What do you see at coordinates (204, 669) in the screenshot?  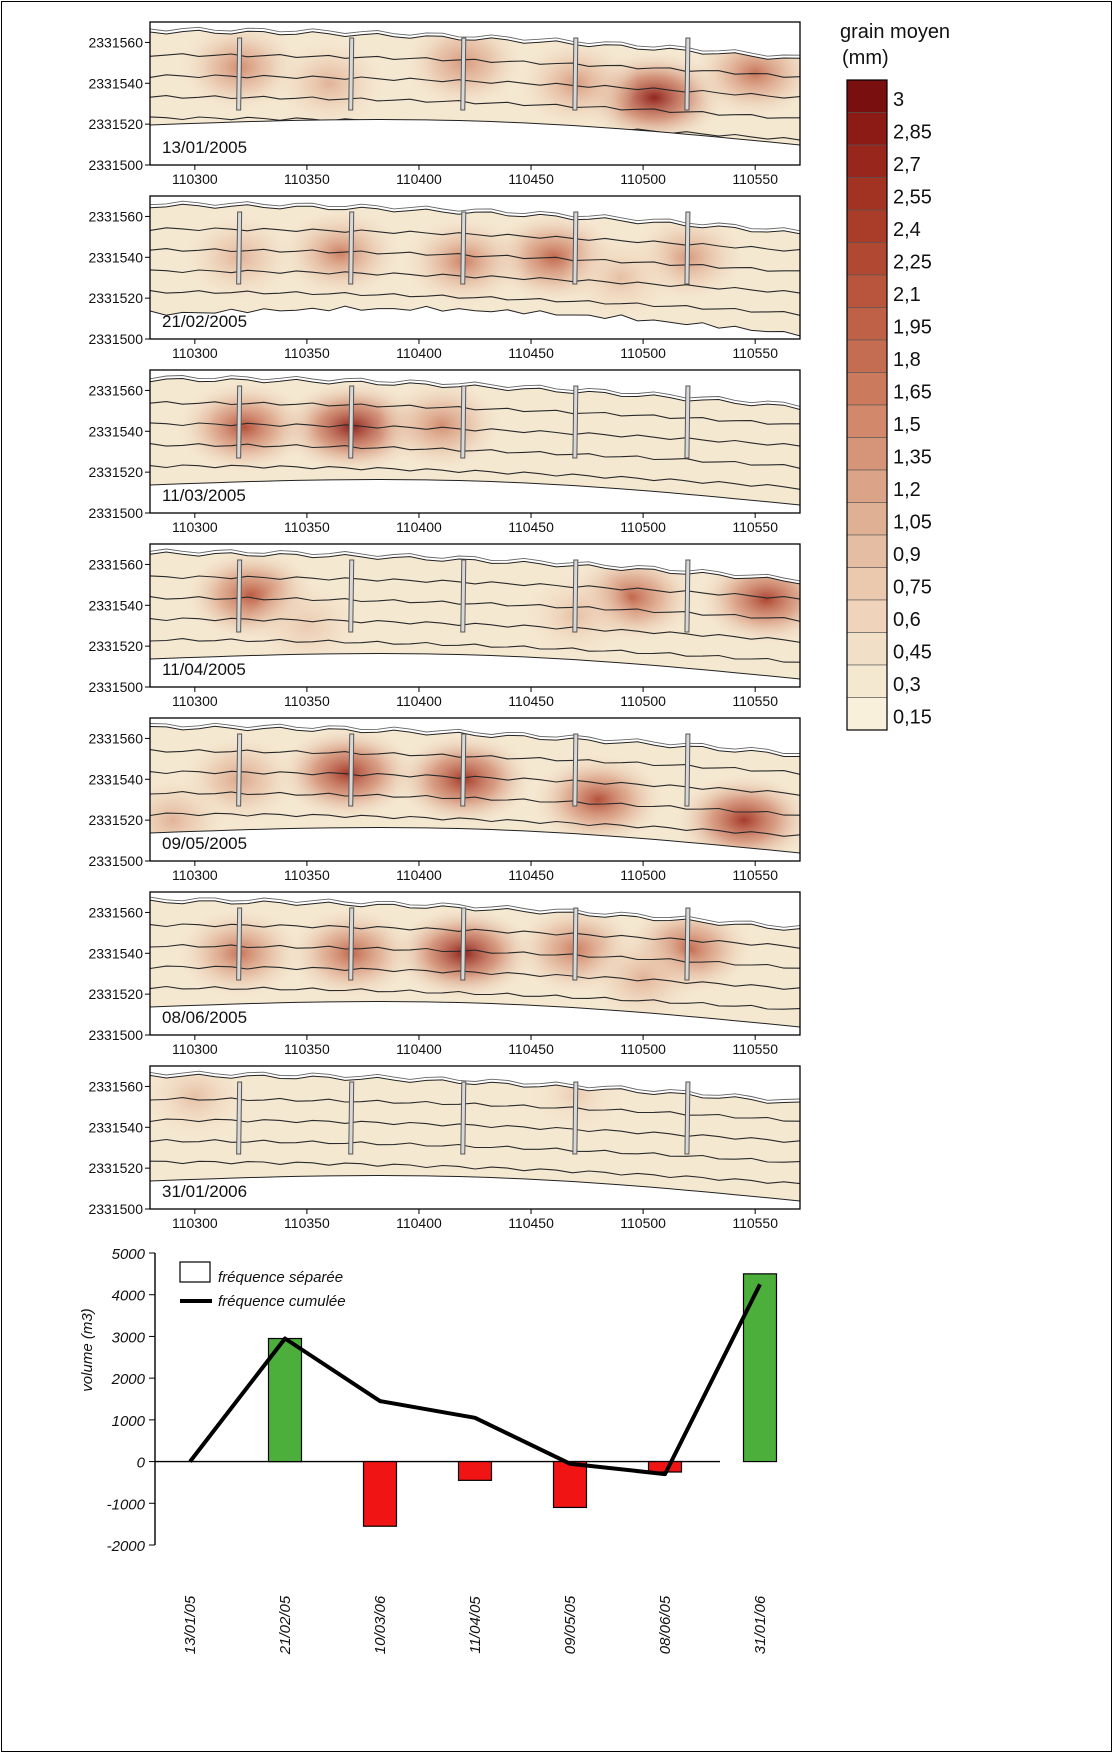 I see `panel-date-label: 11/04/2005` at bounding box center [204, 669].